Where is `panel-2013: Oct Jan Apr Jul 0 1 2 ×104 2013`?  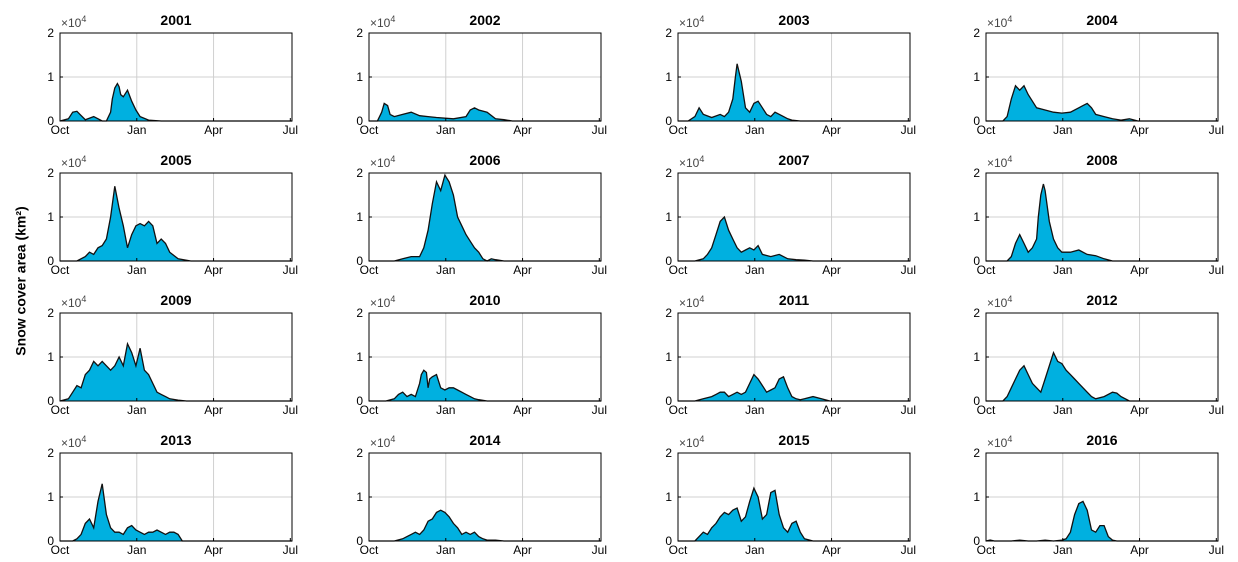
panel-2013: Oct Jan Apr Jul 0 1 2 ×104 2013 is located at coordinates (172, 494).